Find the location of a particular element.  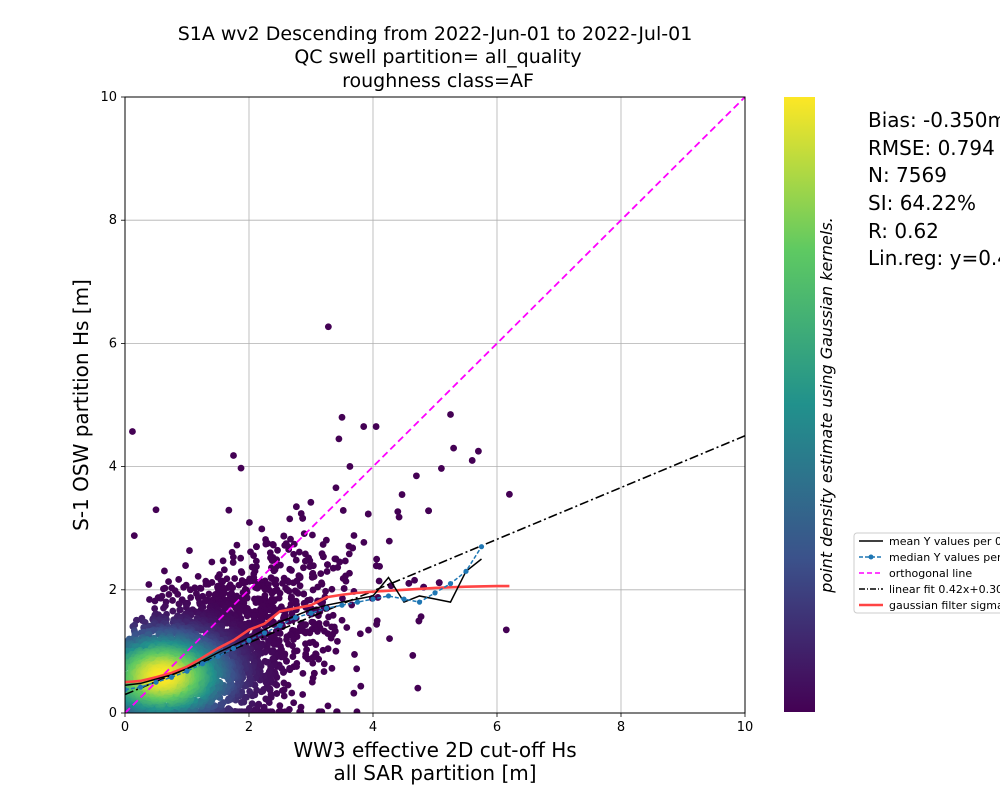

legend-label-median: median Y values per 0.25m bins is located at coordinates (944, 557).